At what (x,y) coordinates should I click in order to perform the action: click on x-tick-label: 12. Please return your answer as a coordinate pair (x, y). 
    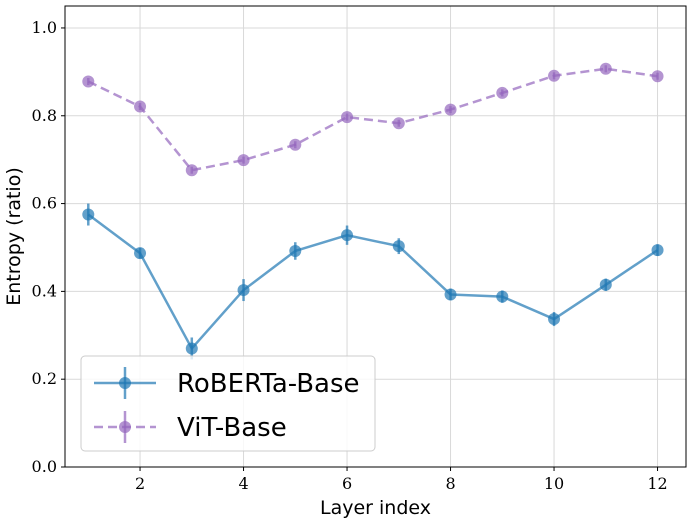
    Looking at the image, I should click on (657, 483).